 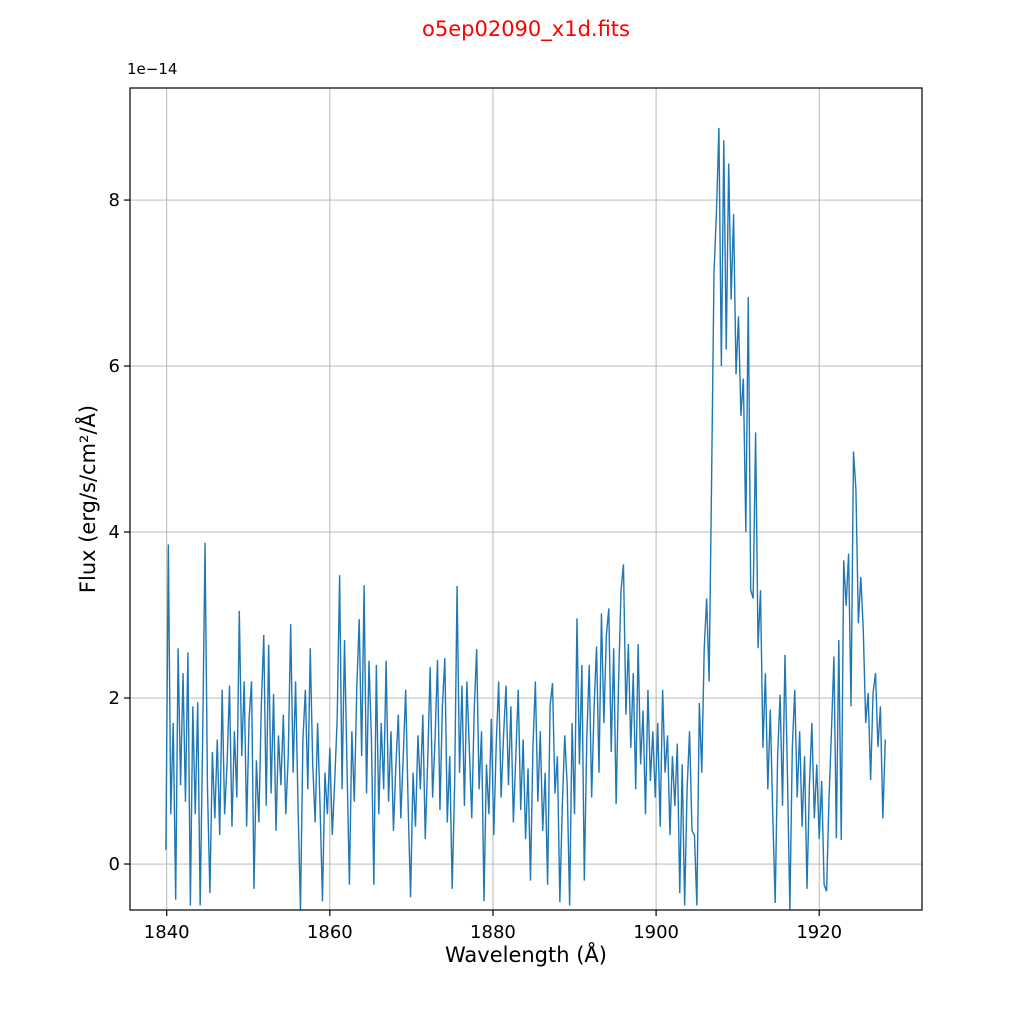 What do you see at coordinates (656, 932) in the screenshot?
I see `x-tick-label: 1900` at bounding box center [656, 932].